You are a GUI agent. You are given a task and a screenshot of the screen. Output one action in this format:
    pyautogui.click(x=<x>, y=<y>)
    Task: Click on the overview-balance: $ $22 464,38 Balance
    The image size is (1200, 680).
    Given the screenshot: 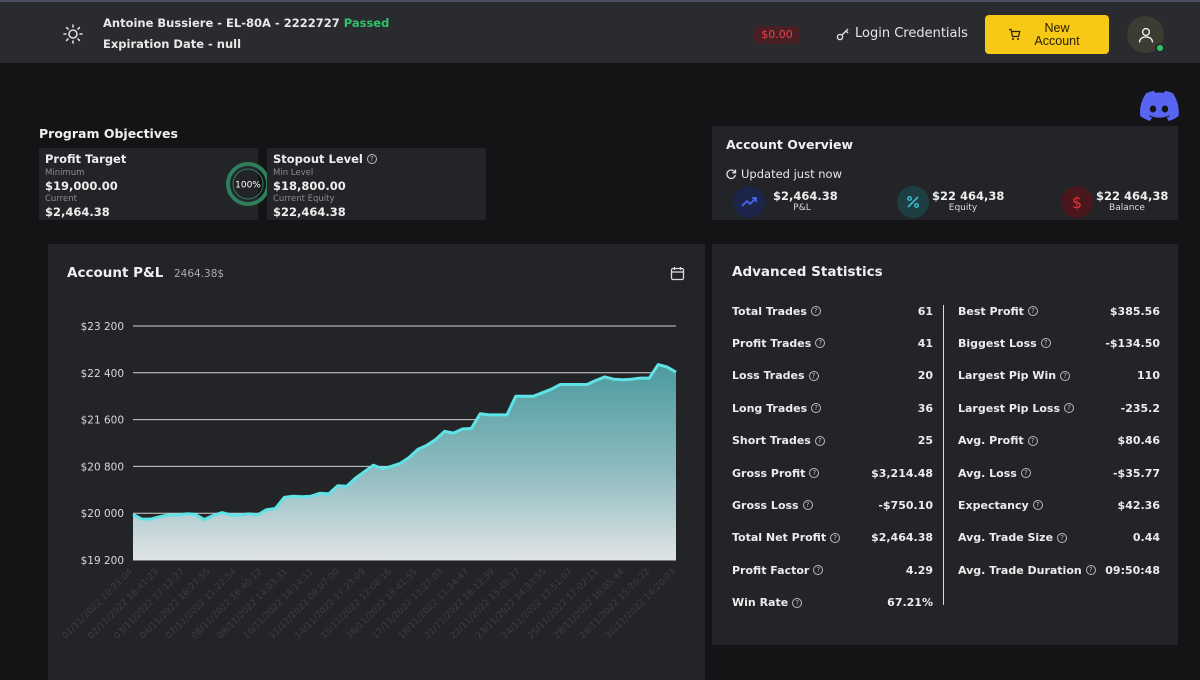 What is the action you would take?
    pyautogui.click(x=1116, y=203)
    